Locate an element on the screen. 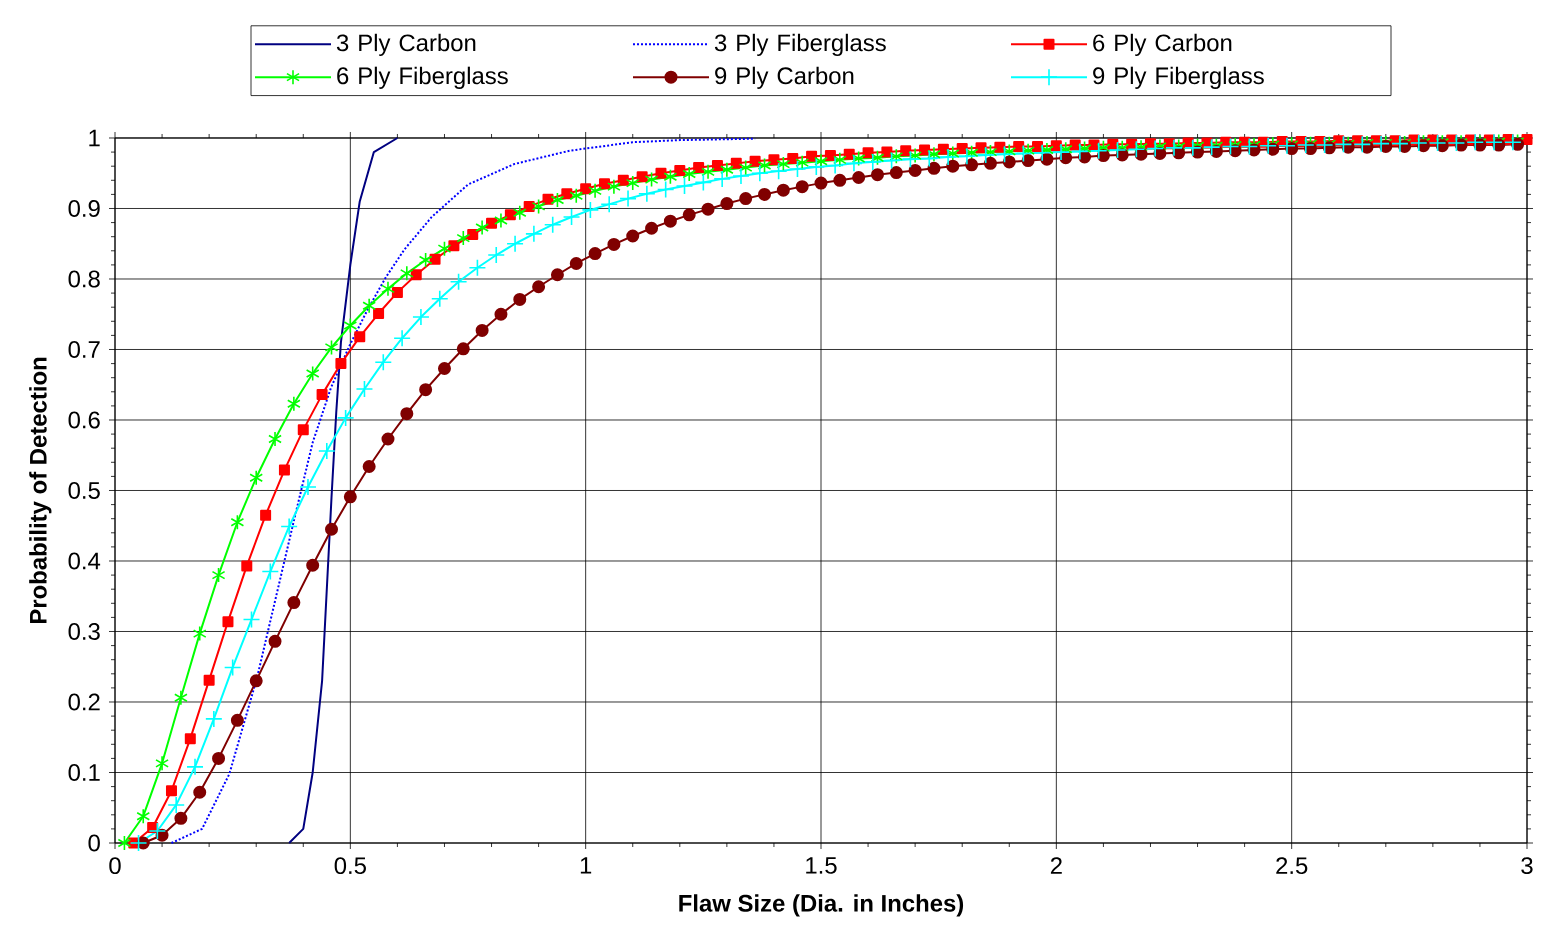 The height and width of the screenshot is (947, 1542). y-tick-label: 0 is located at coordinates (94, 843).